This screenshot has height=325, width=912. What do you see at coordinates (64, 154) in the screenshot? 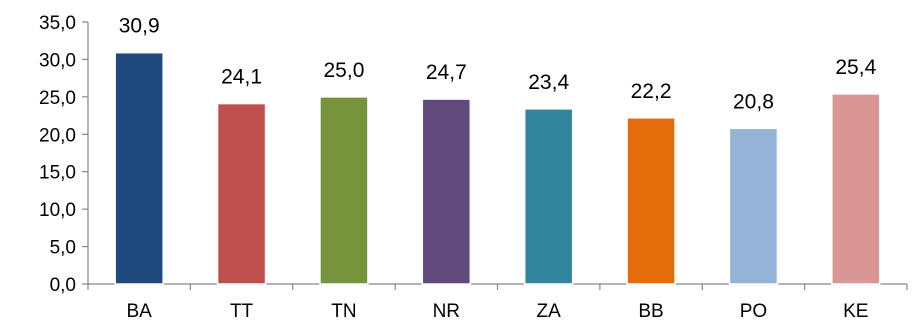
I see `y-axis: 0,0 5,0 10,0 15,0 20,0 25,0 30,0 35,0` at bounding box center [64, 154].